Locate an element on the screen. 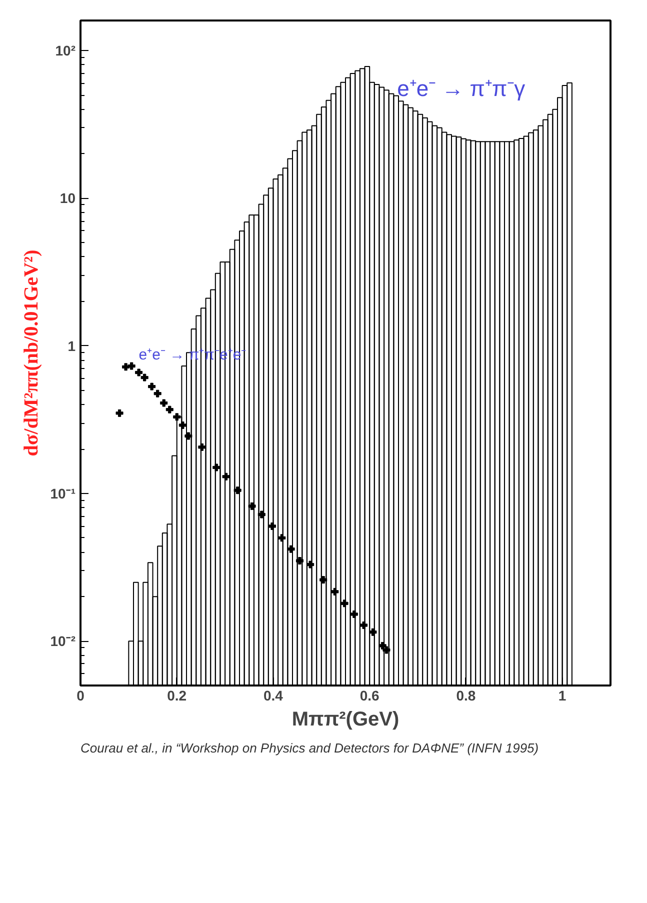  x-tick-label: 0.2 is located at coordinates (177, 696).